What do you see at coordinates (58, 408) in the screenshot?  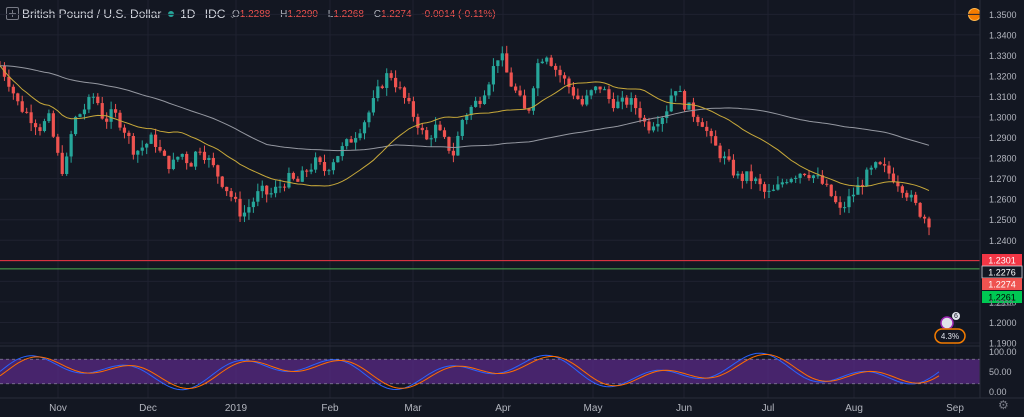 I see `x-tick-label: Nov` at bounding box center [58, 408].